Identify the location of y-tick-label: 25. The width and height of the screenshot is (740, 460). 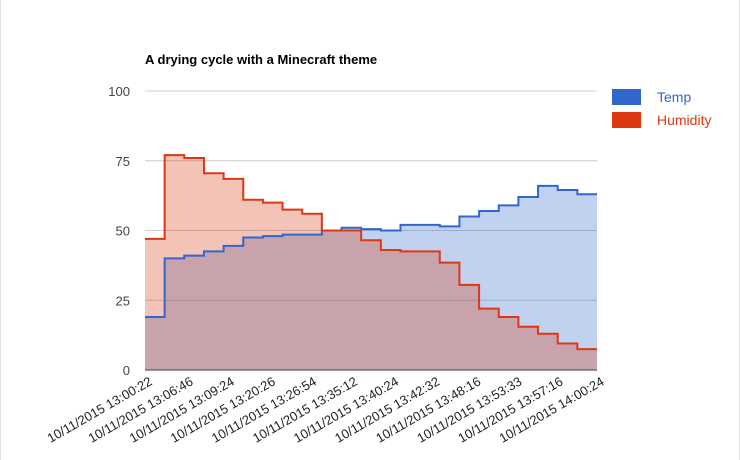
(123, 300).